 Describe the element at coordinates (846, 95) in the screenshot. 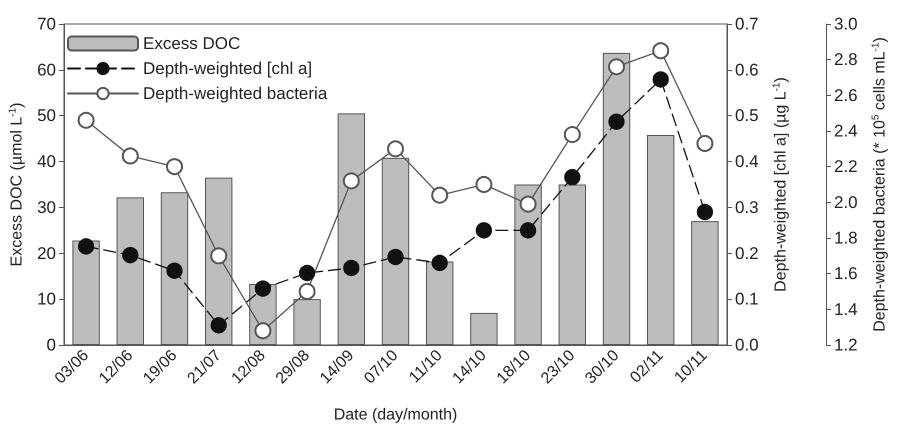

I see `y3-tick-label: 2.6` at that location.